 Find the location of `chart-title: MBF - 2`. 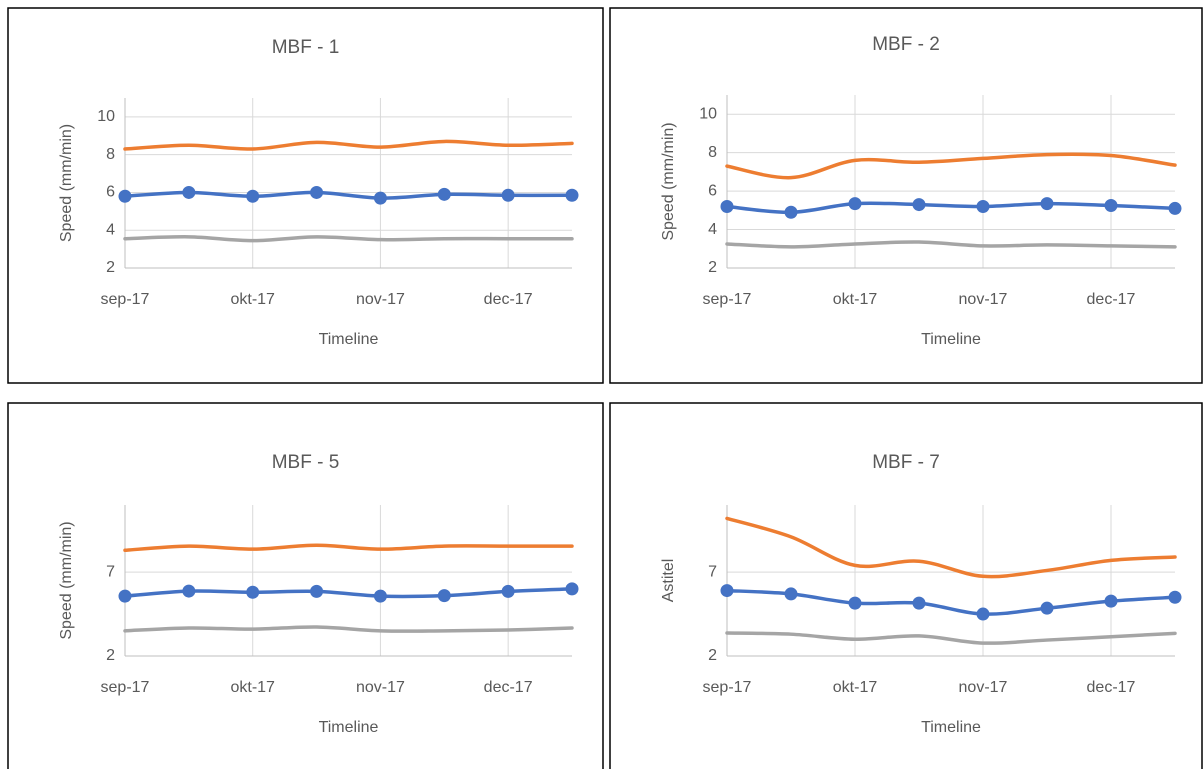

chart-title: MBF - 2 is located at coordinates (906, 44).